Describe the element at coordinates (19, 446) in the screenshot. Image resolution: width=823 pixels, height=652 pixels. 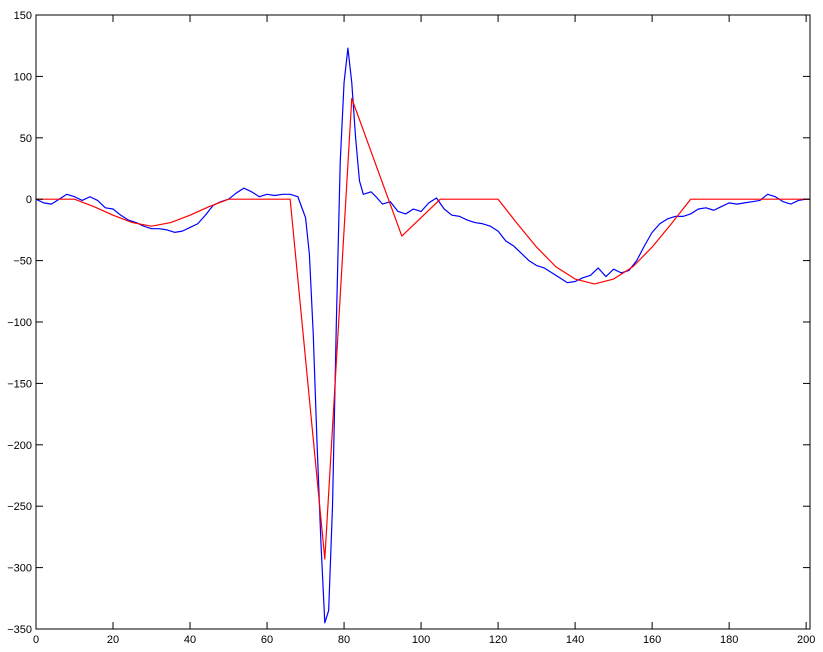
I see `y-tick-label: −200` at that location.